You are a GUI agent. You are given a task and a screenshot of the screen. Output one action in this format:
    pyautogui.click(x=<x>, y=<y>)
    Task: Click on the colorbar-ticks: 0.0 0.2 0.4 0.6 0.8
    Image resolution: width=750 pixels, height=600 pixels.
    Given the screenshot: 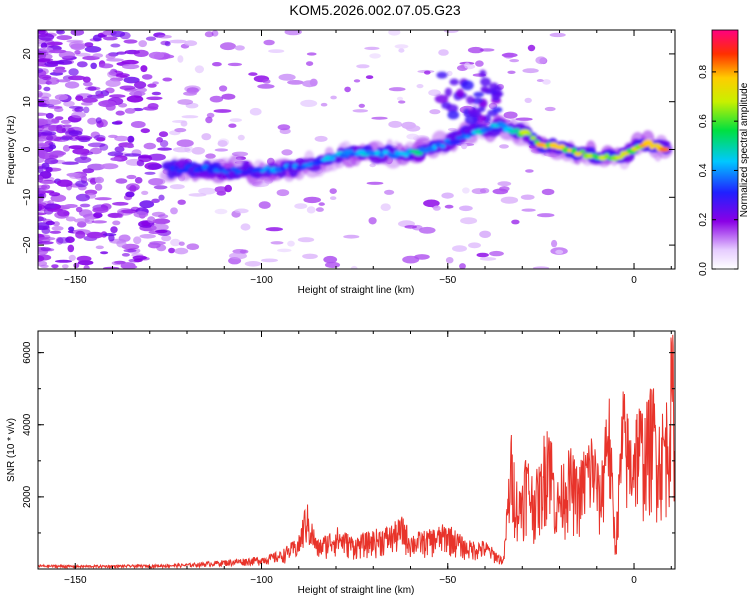 What is the action you would take?
    pyautogui.click(x=718, y=170)
    